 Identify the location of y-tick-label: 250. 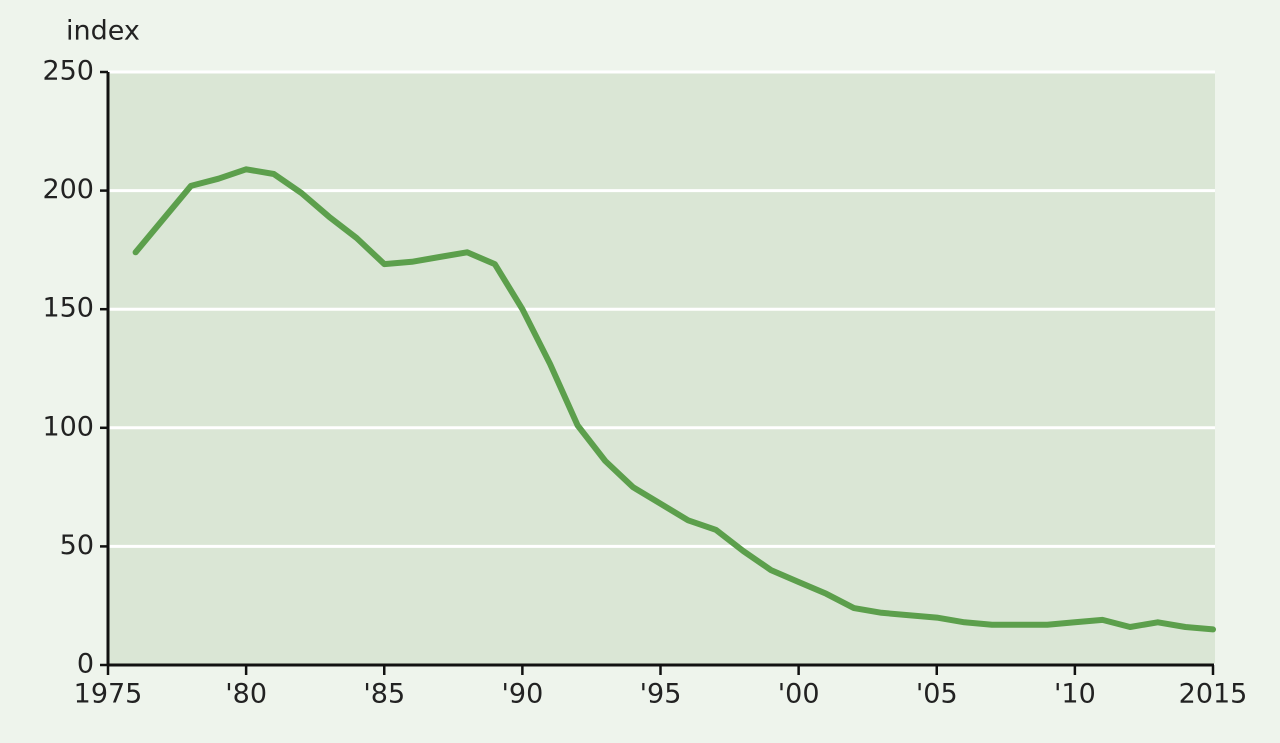
(68, 71).